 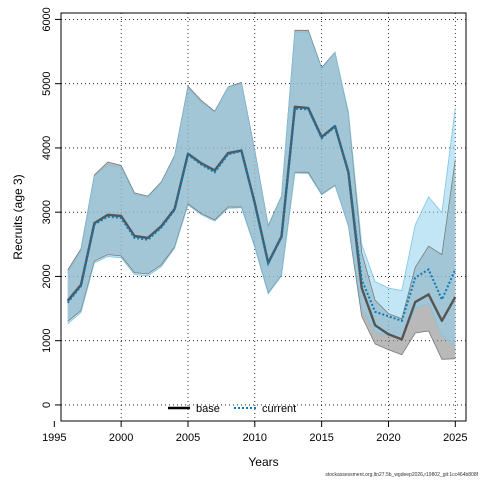 I want to click on x-tick-label: 2015, so click(x=321, y=438).